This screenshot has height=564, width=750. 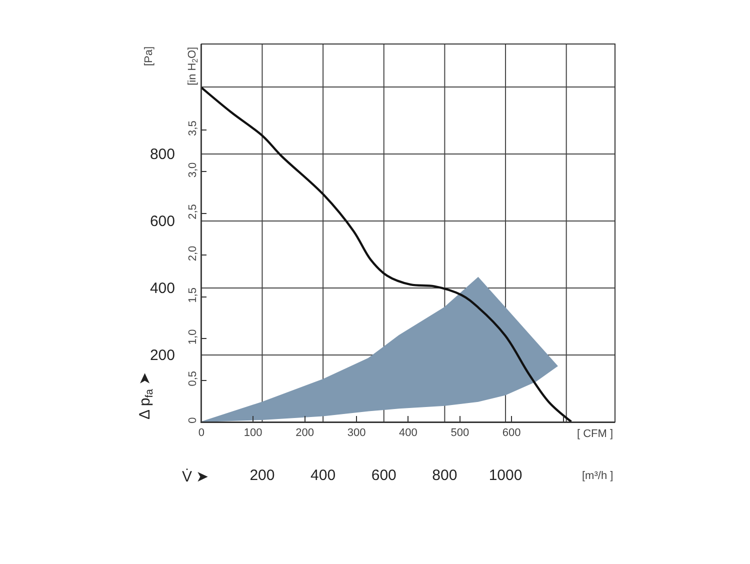 What do you see at coordinates (162, 355) in the screenshot?
I see `y-tick-label: 200` at bounding box center [162, 355].